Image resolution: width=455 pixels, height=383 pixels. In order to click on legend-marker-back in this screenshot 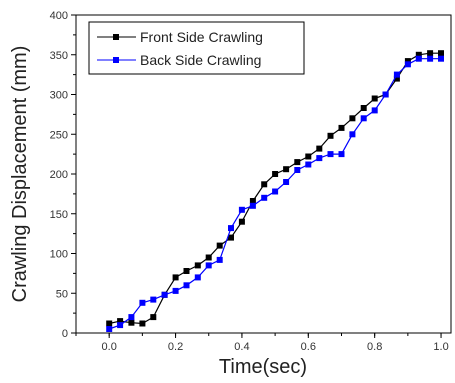, I will do `click(116, 60)`.